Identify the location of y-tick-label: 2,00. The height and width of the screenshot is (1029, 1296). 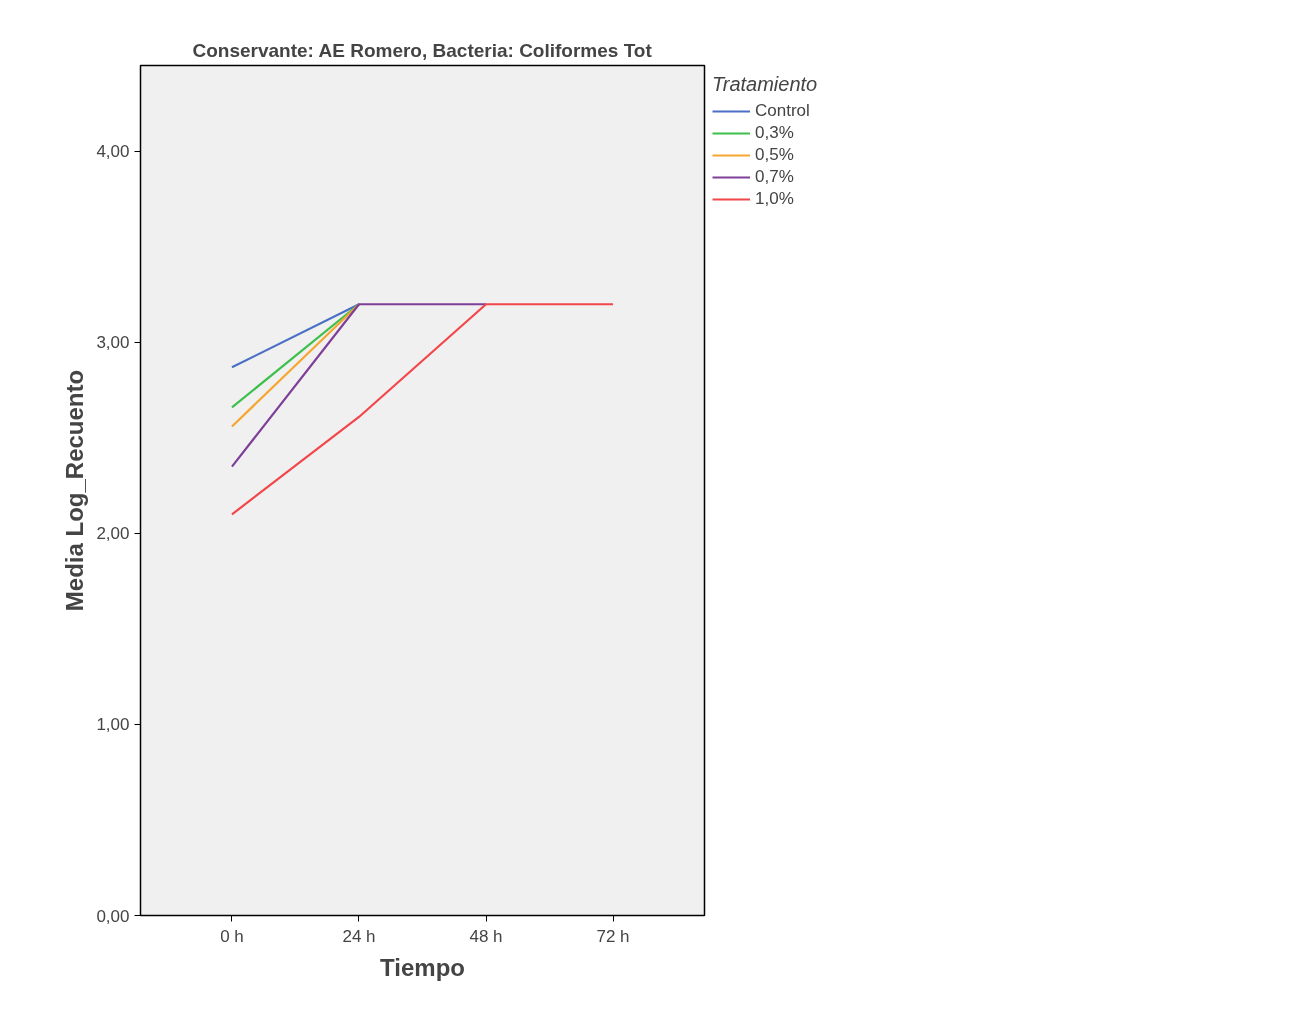
(113, 534).